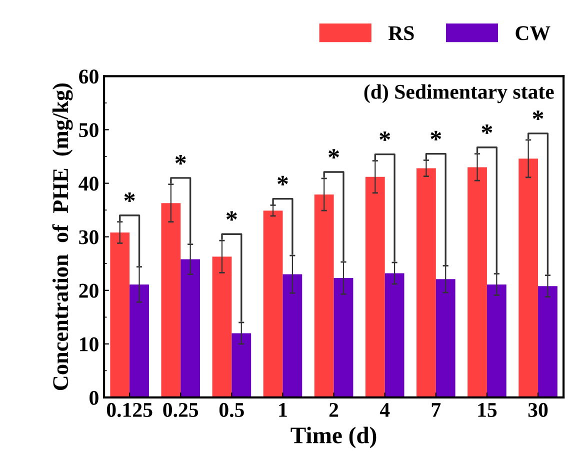 This screenshot has width=578, height=476. Describe the element at coordinates (129, 410) in the screenshot. I see `x-tick-label: 0.125` at that location.